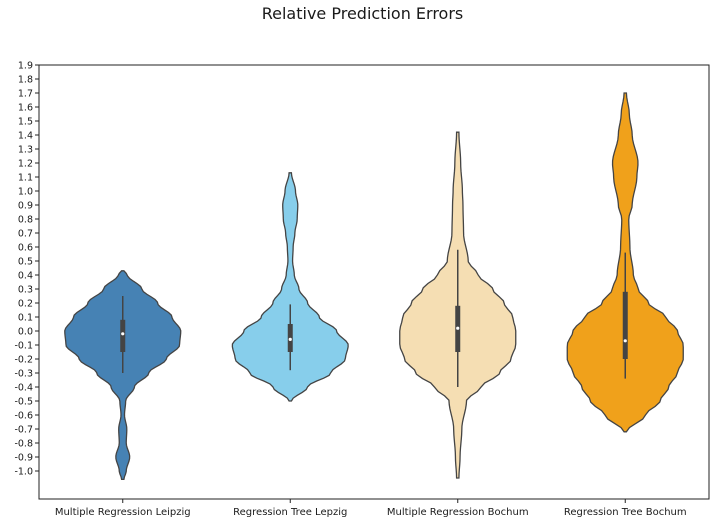 The image size is (715, 528). Describe the element at coordinates (25, 332) in the screenshot. I see `y-tick-label: 0.0` at that location.